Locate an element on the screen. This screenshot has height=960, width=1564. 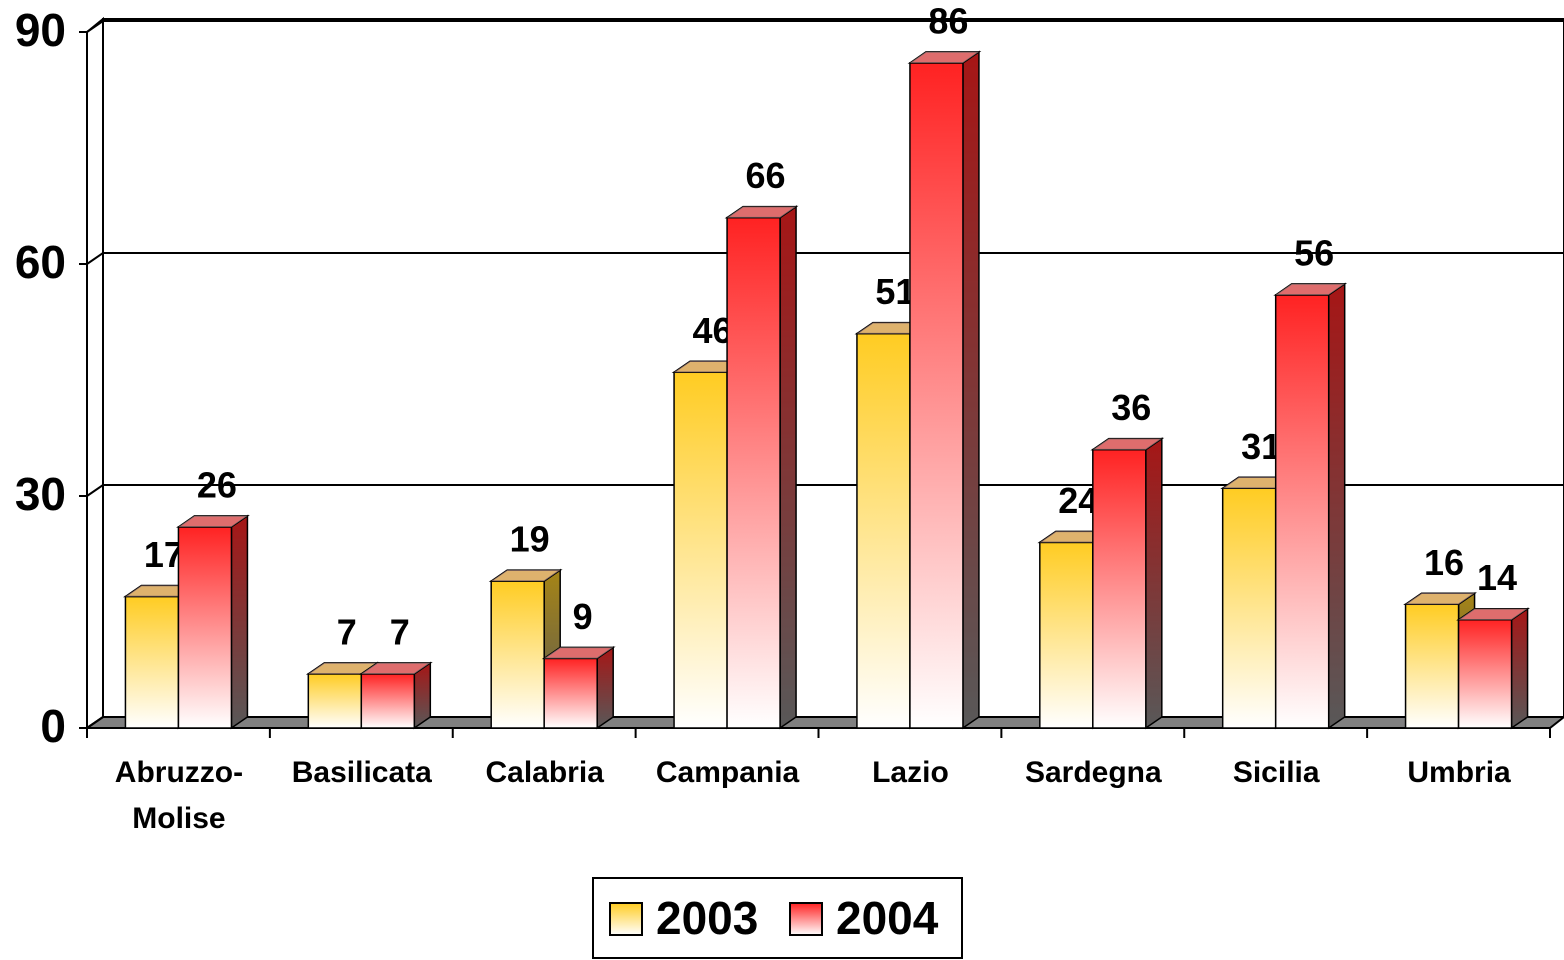
data-label: 26 is located at coordinates (217, 484).